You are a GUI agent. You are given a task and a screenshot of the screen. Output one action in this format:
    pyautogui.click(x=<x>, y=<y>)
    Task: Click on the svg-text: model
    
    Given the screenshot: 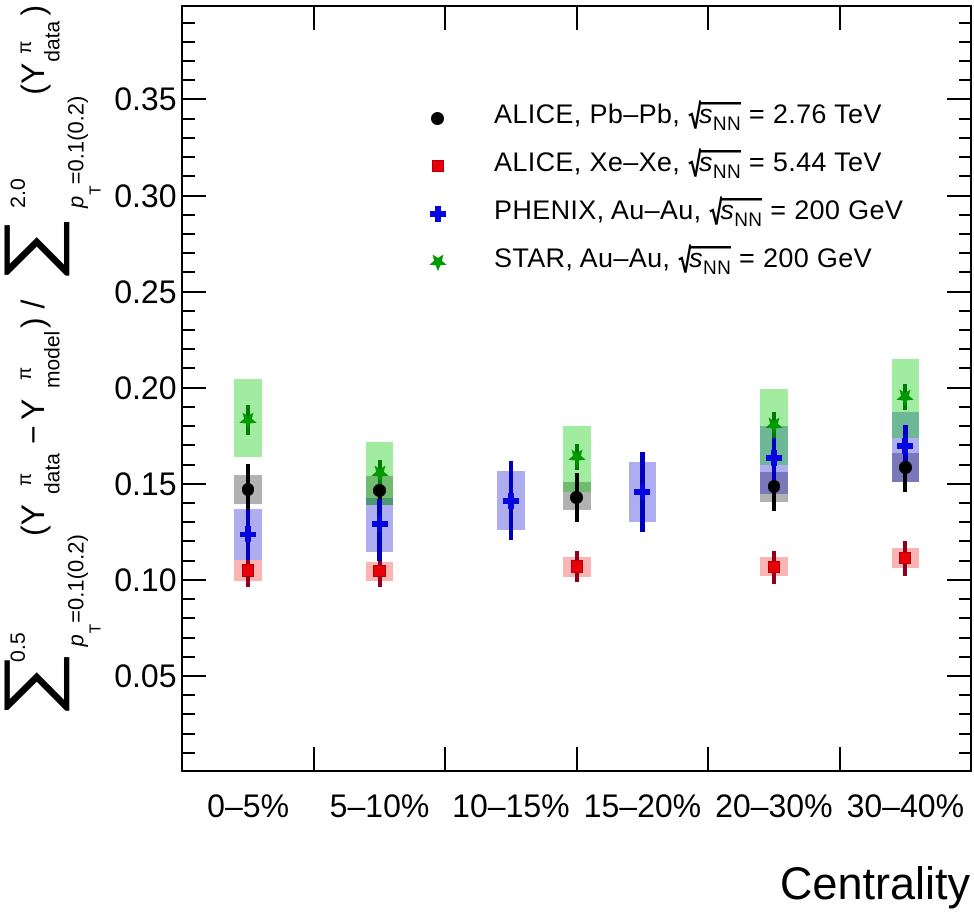 What is the action you would take?
    pyautogui.click(x=53, y=359)
    